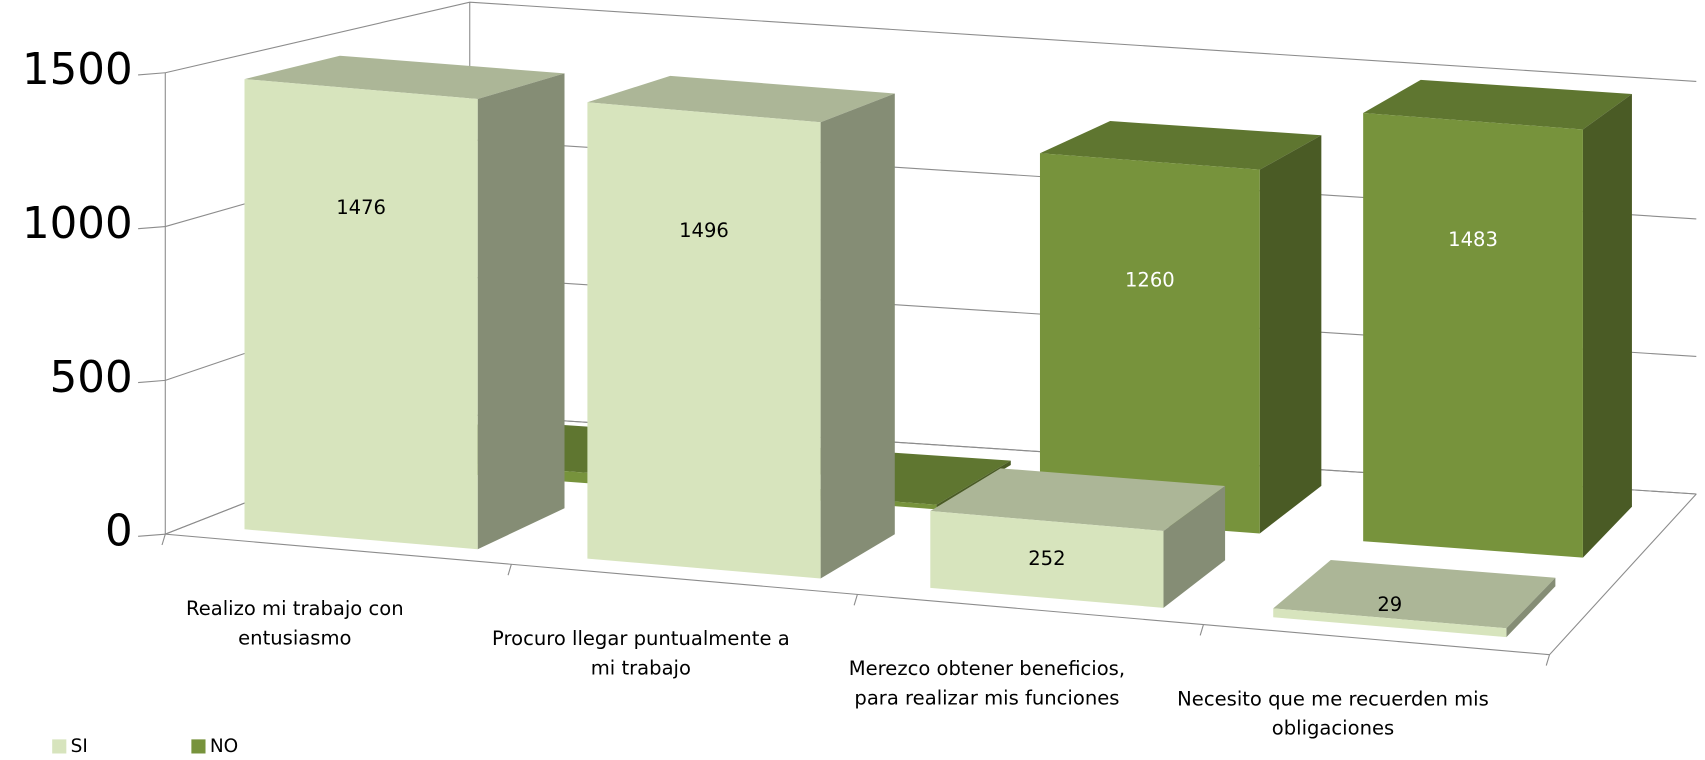 The height and width of the screenshot is (760, 1705). I want to click on value-label: 1260, so click(1150, 279).